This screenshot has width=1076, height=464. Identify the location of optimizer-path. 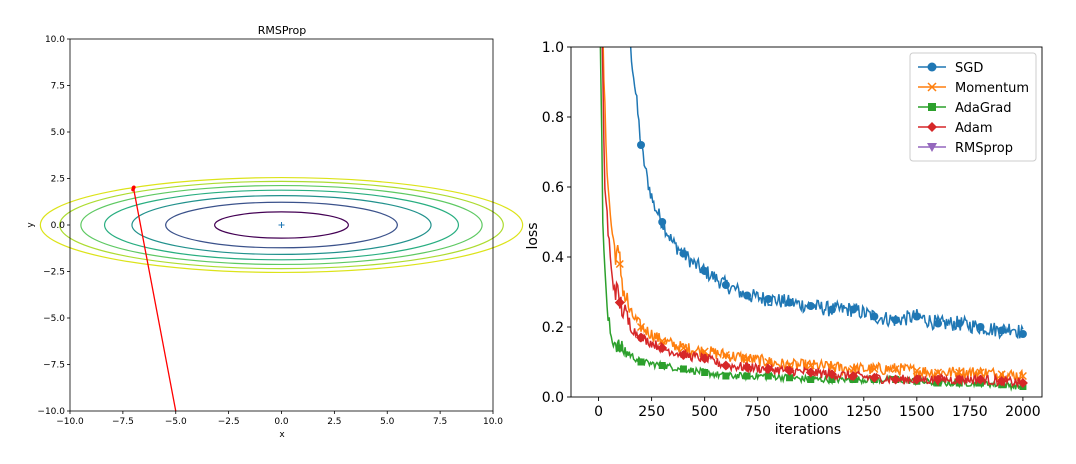
(154, 298).